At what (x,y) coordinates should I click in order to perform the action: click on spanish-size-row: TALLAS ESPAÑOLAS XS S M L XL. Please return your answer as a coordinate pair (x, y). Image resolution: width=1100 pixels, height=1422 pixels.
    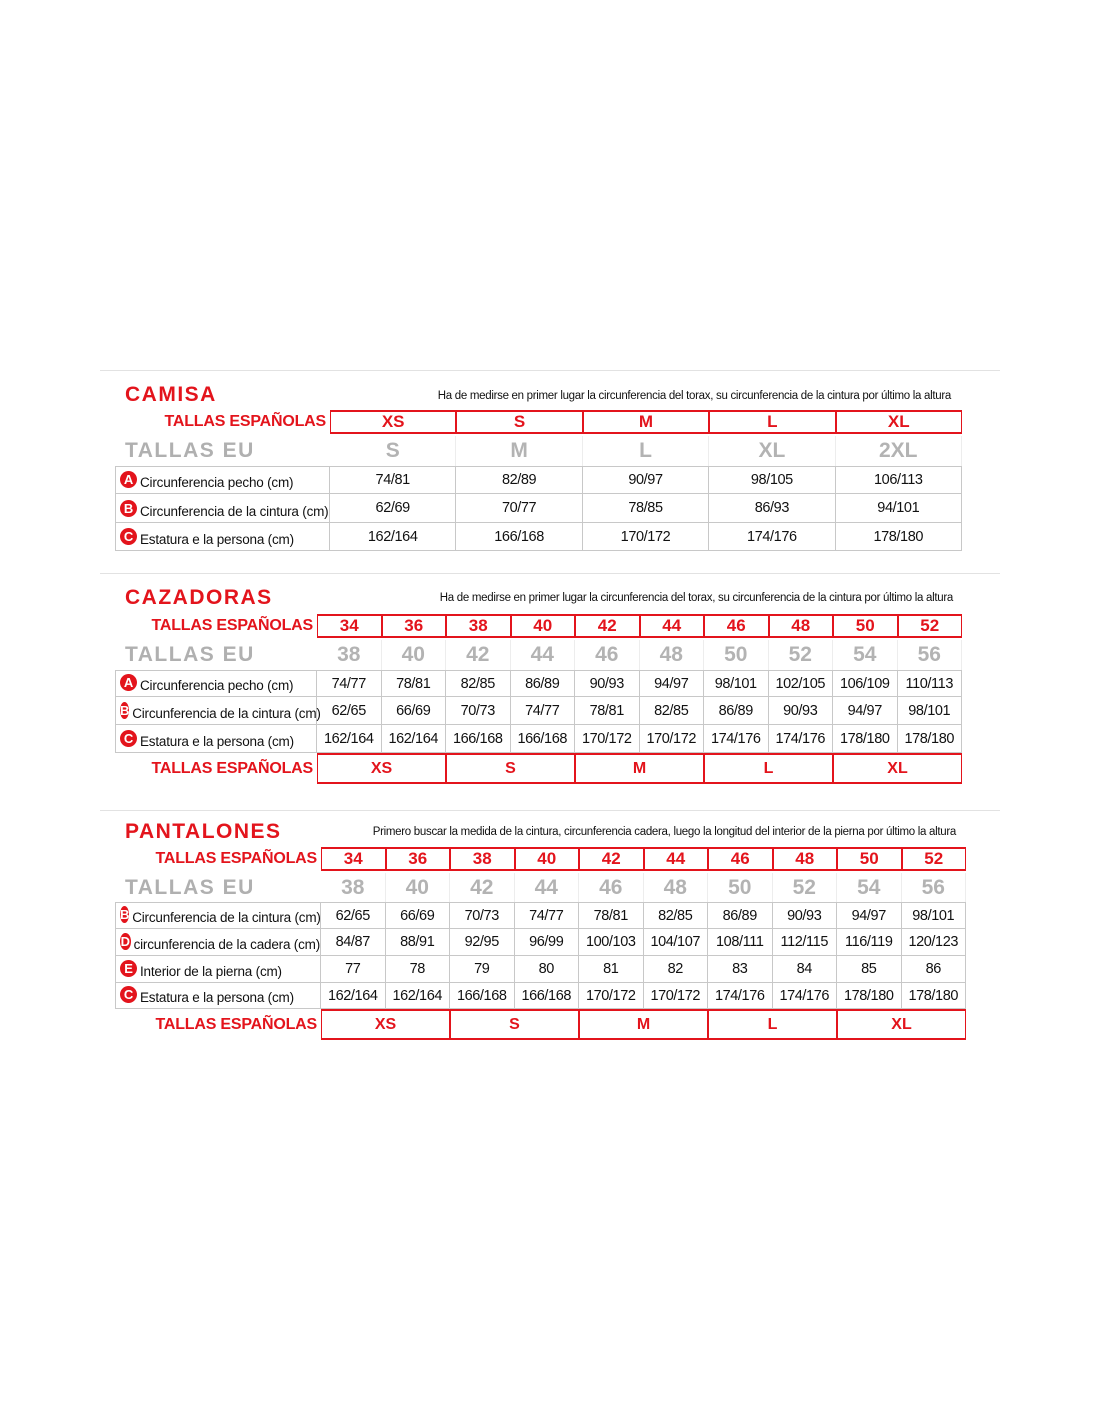
    Looking at the image, I should click on (481, 422).